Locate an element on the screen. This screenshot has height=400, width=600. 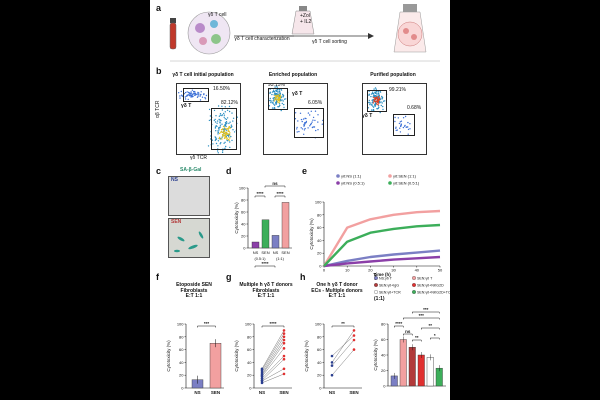
bottle-icon is located at coordinates (410, 28).